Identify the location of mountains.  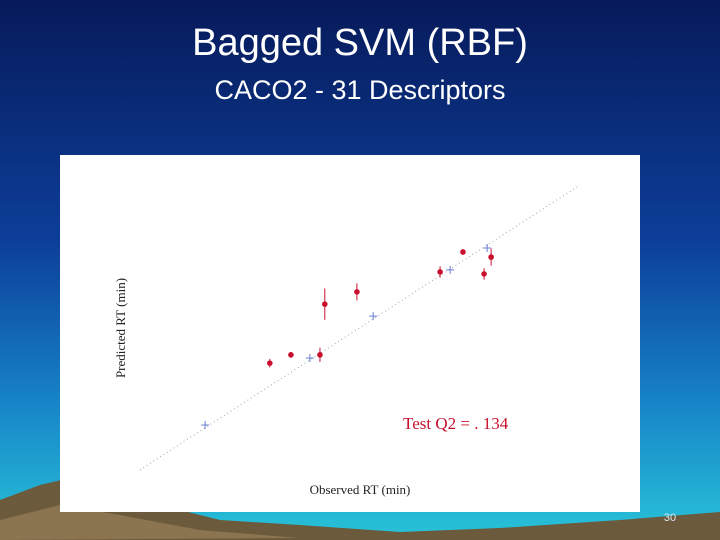
(360, 509).